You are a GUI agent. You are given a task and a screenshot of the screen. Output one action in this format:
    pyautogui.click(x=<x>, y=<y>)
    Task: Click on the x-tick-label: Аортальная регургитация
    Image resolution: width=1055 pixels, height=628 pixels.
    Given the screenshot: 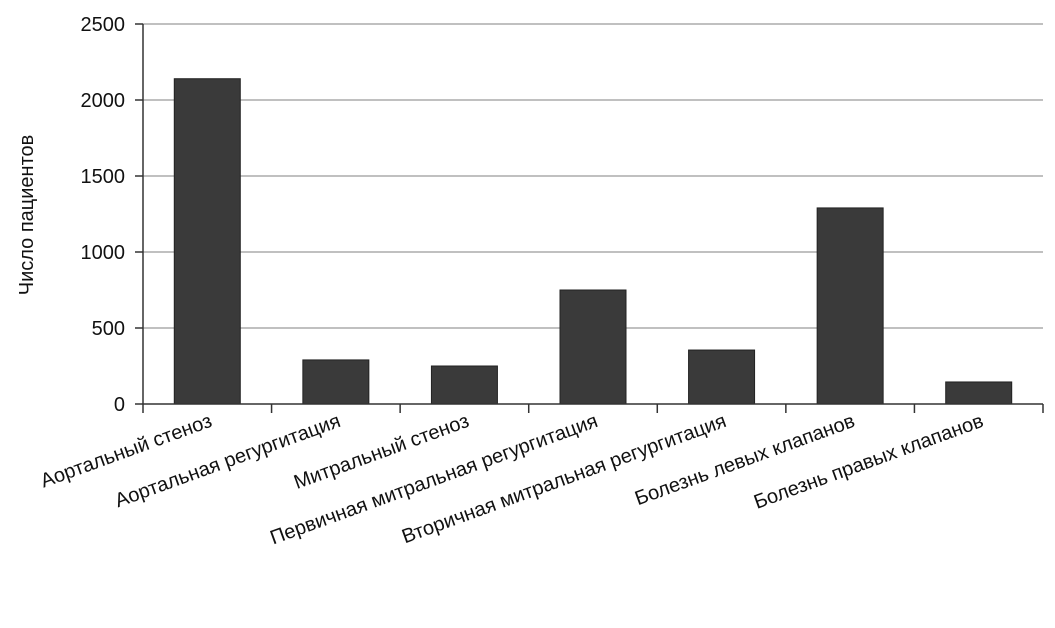 What is the action you would take?
    pyautogui.click(x=227, y=461)
    